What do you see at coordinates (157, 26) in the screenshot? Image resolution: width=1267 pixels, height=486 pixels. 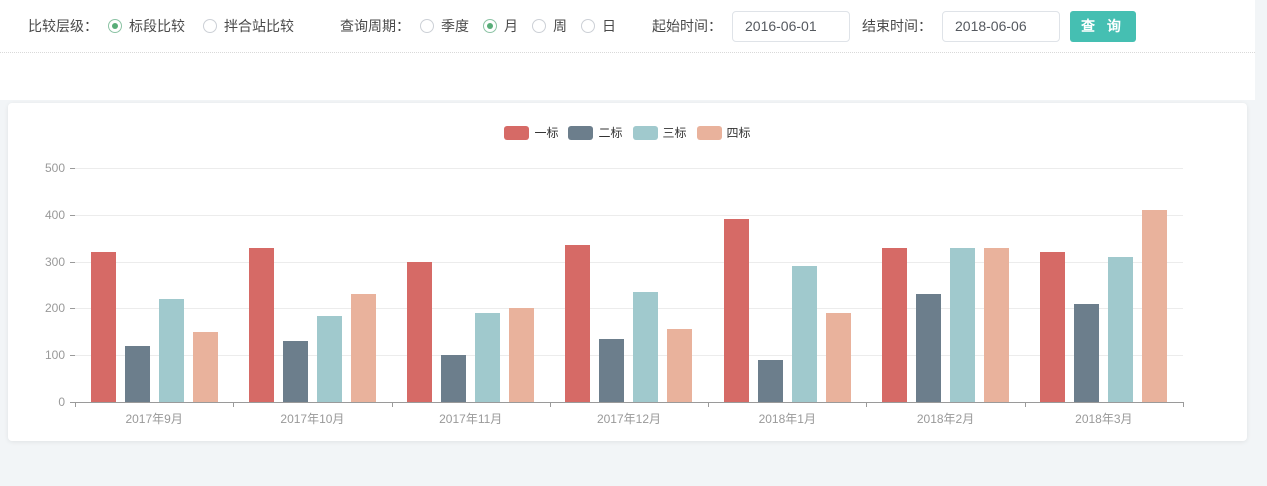 I see `radio-label: 标段比较` at bounding box center [157, 26].